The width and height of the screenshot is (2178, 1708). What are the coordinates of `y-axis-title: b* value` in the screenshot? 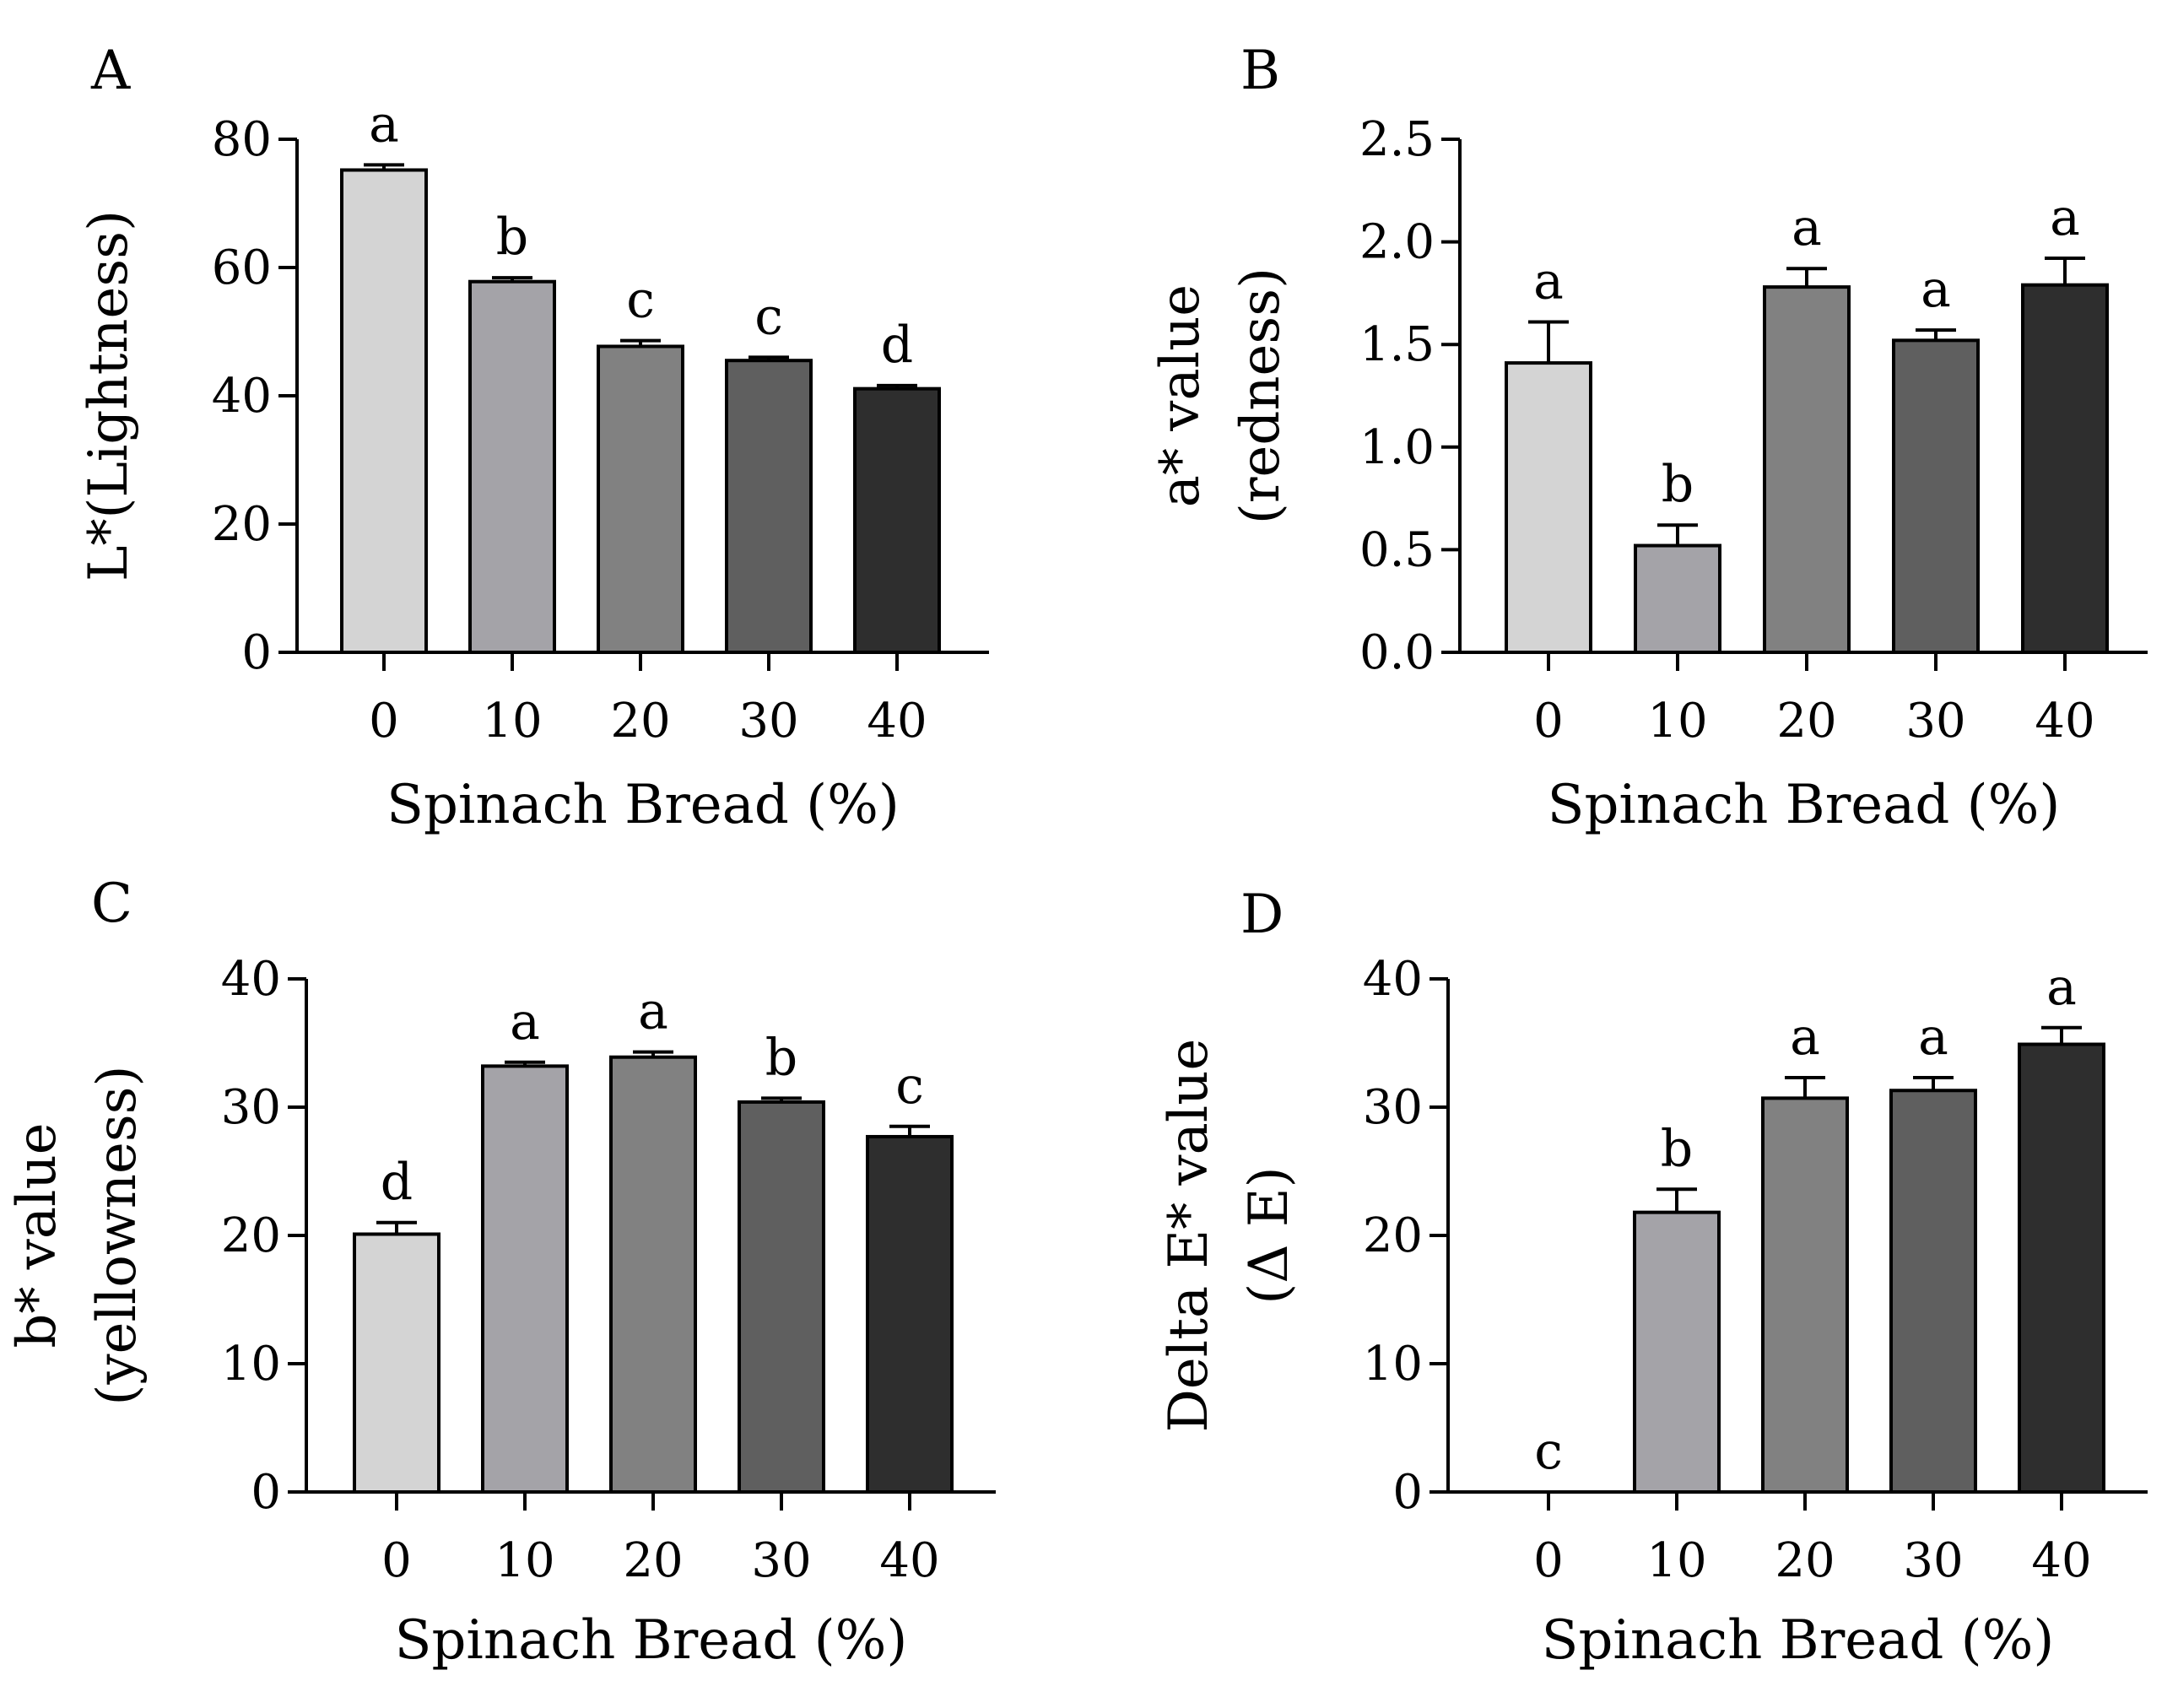 It's located at (37, 1235).